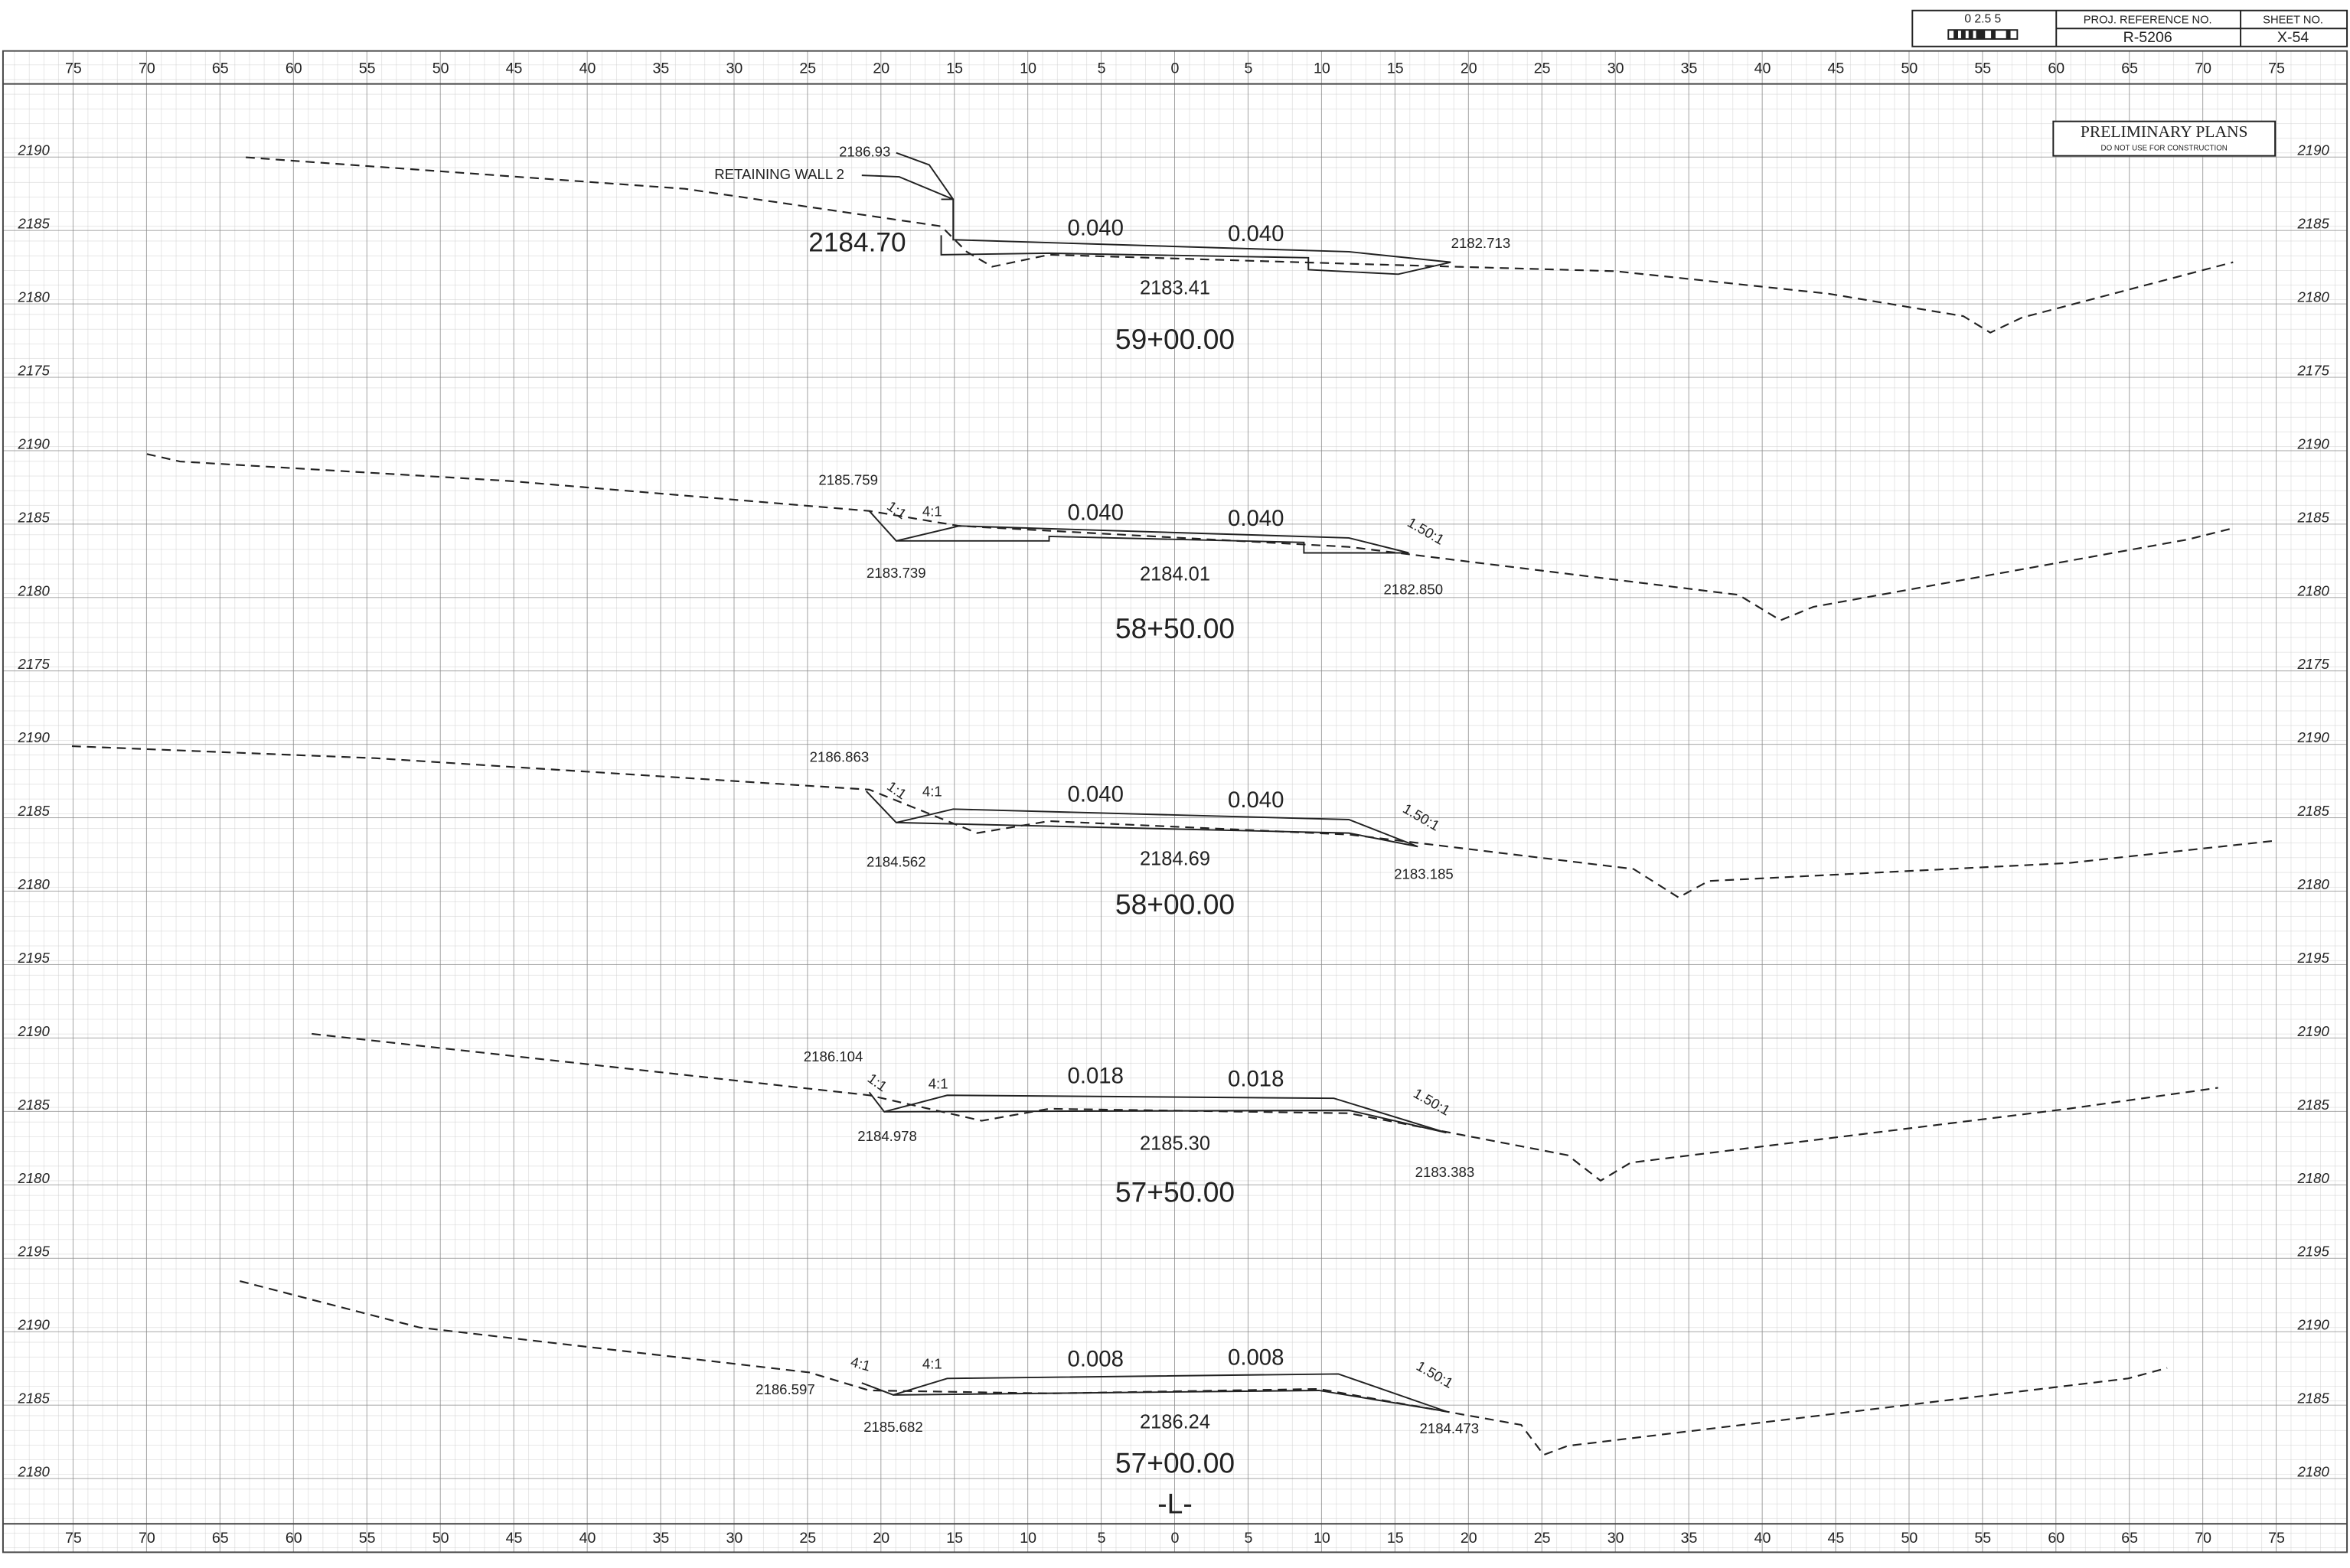 This screenshot has width=2350, height=1568. I want to click on ground-line, so click(1174, 822).